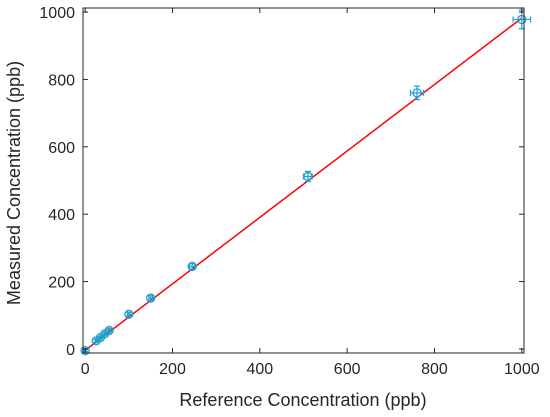 The height and width of the screenshot is (417, 550). Describe the element at coordinates (172, 369) in the screenshot. I see `x-tick-label: 200` at that location.